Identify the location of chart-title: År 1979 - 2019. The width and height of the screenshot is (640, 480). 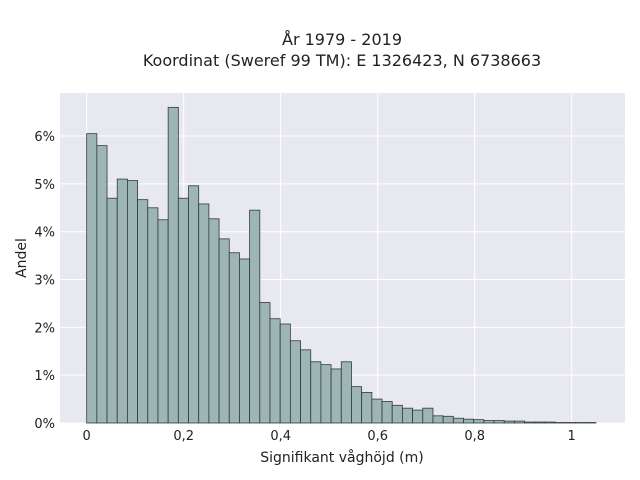
(342, 39).